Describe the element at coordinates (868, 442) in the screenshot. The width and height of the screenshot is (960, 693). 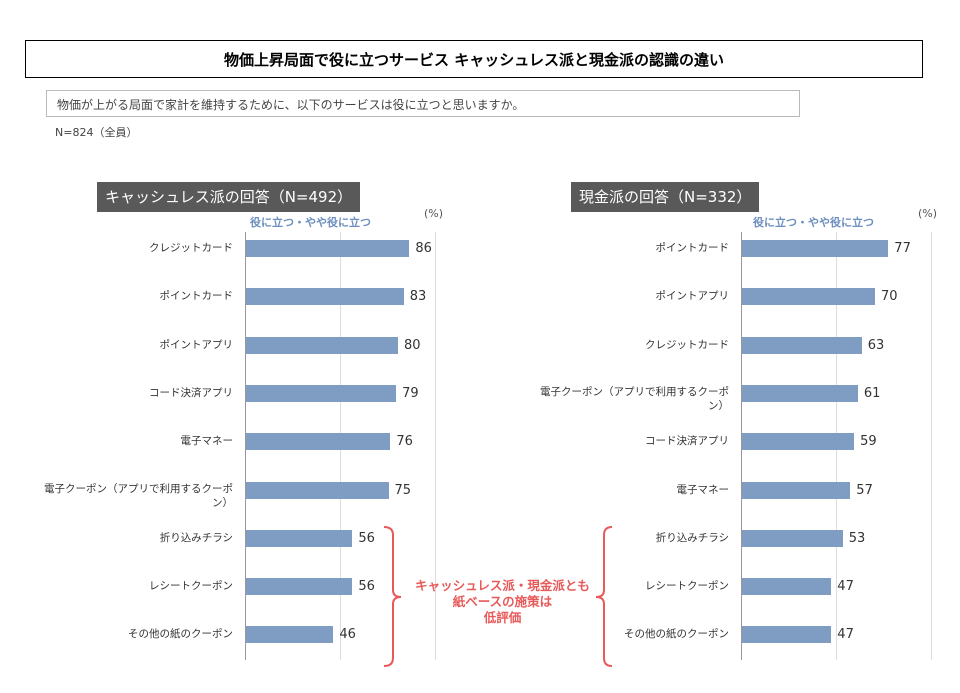
I see `value-label: 59` at that location.